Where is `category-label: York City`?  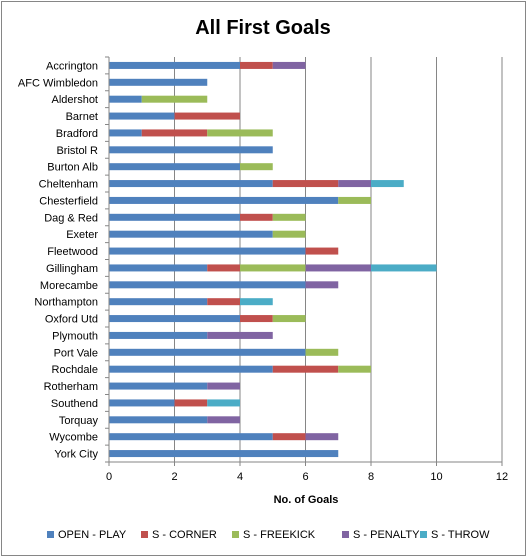
category-label: York City is located at coordinates (76, 455).